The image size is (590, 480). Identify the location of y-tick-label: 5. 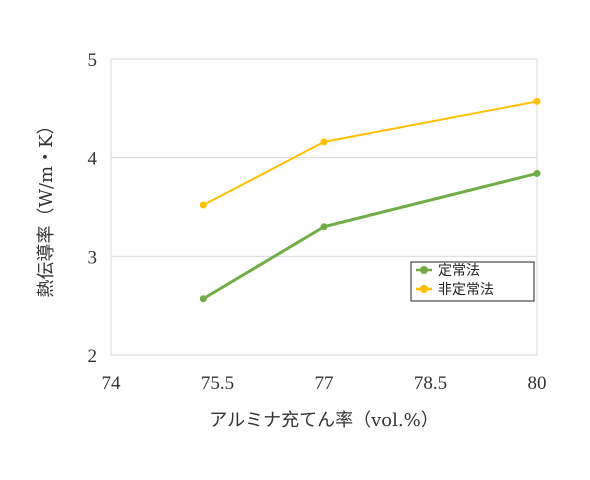
(93, 60).